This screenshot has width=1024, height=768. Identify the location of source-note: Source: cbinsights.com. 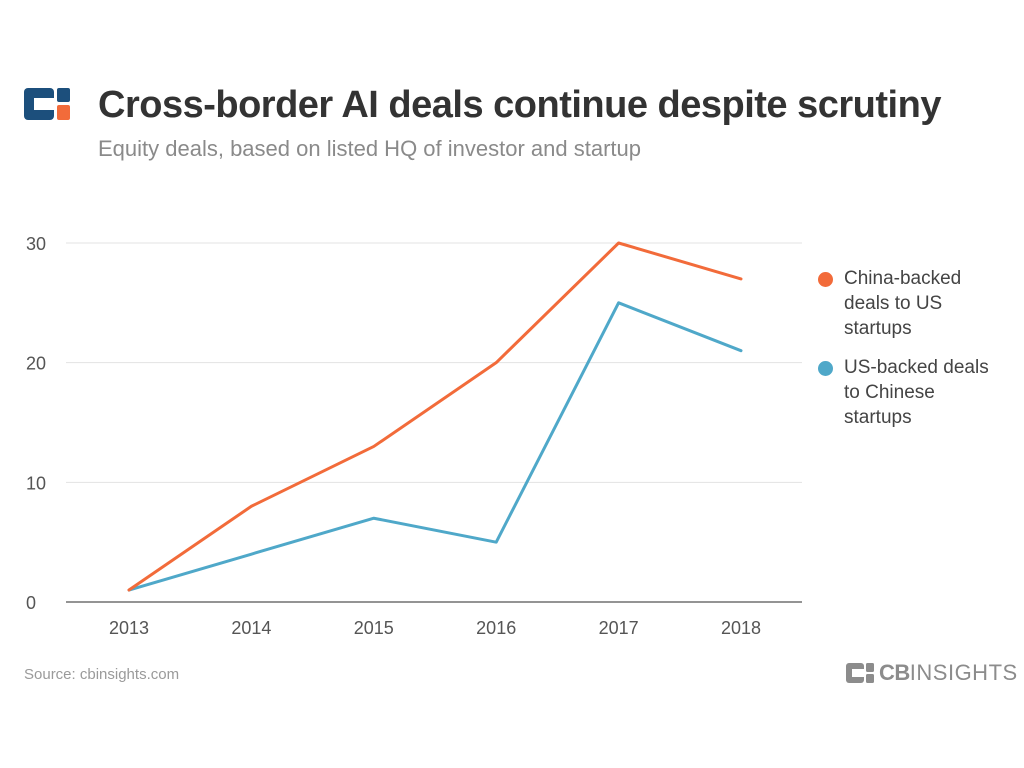
(102, 674).